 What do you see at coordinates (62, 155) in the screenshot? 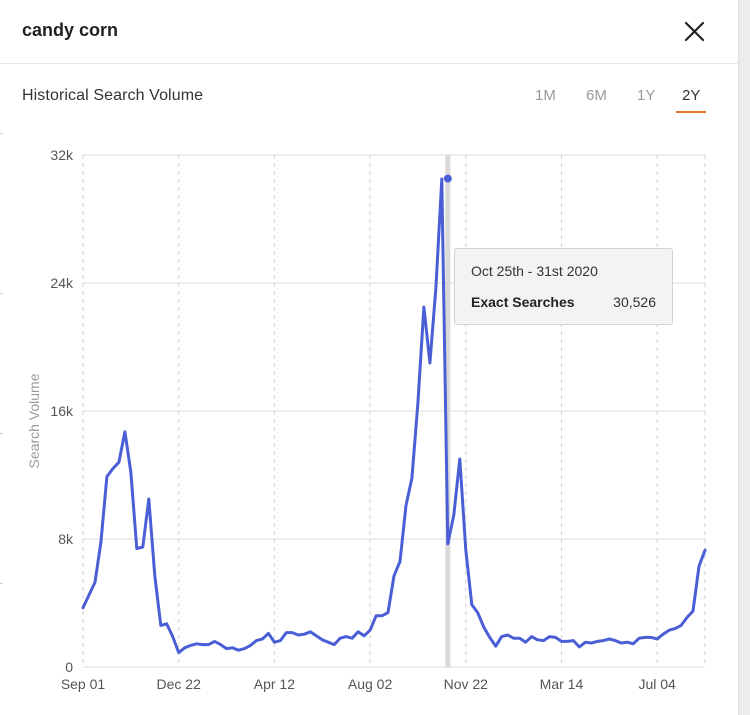
I see `y-tick-label: 32k` at bounding box center [62, 155].